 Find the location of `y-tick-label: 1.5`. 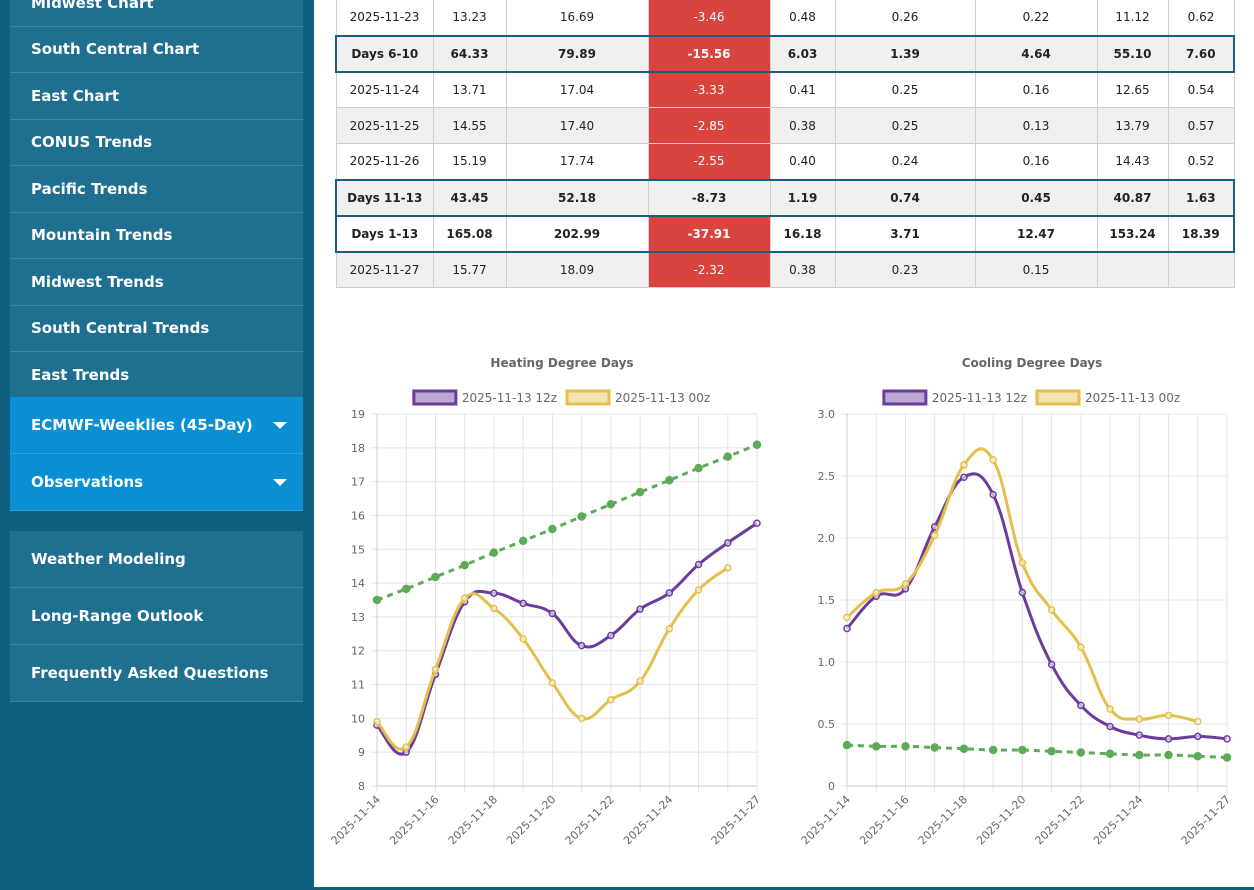

y-tick-label: 1.5 is located at coordinates (827, 600).